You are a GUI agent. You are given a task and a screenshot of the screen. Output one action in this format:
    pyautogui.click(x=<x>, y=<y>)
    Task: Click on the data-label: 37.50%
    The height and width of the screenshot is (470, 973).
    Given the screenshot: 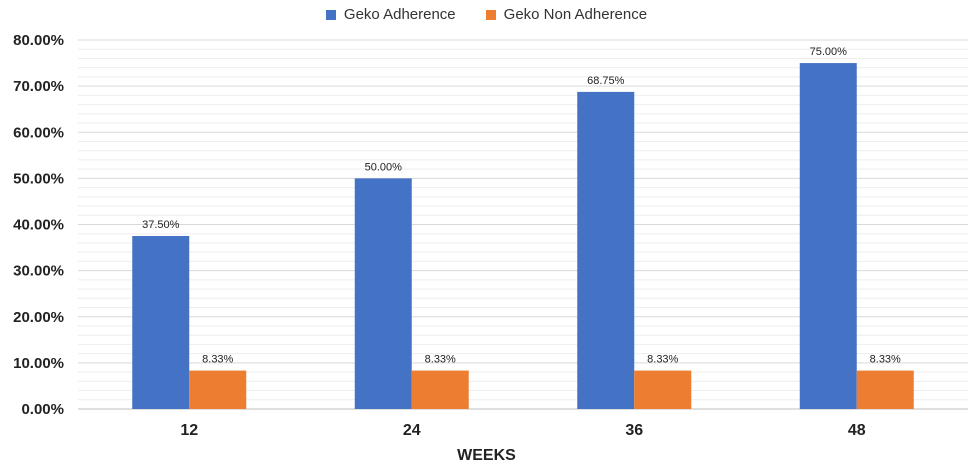 What is the action you would take?
    pyautogui.click(x=161, y=225)
    